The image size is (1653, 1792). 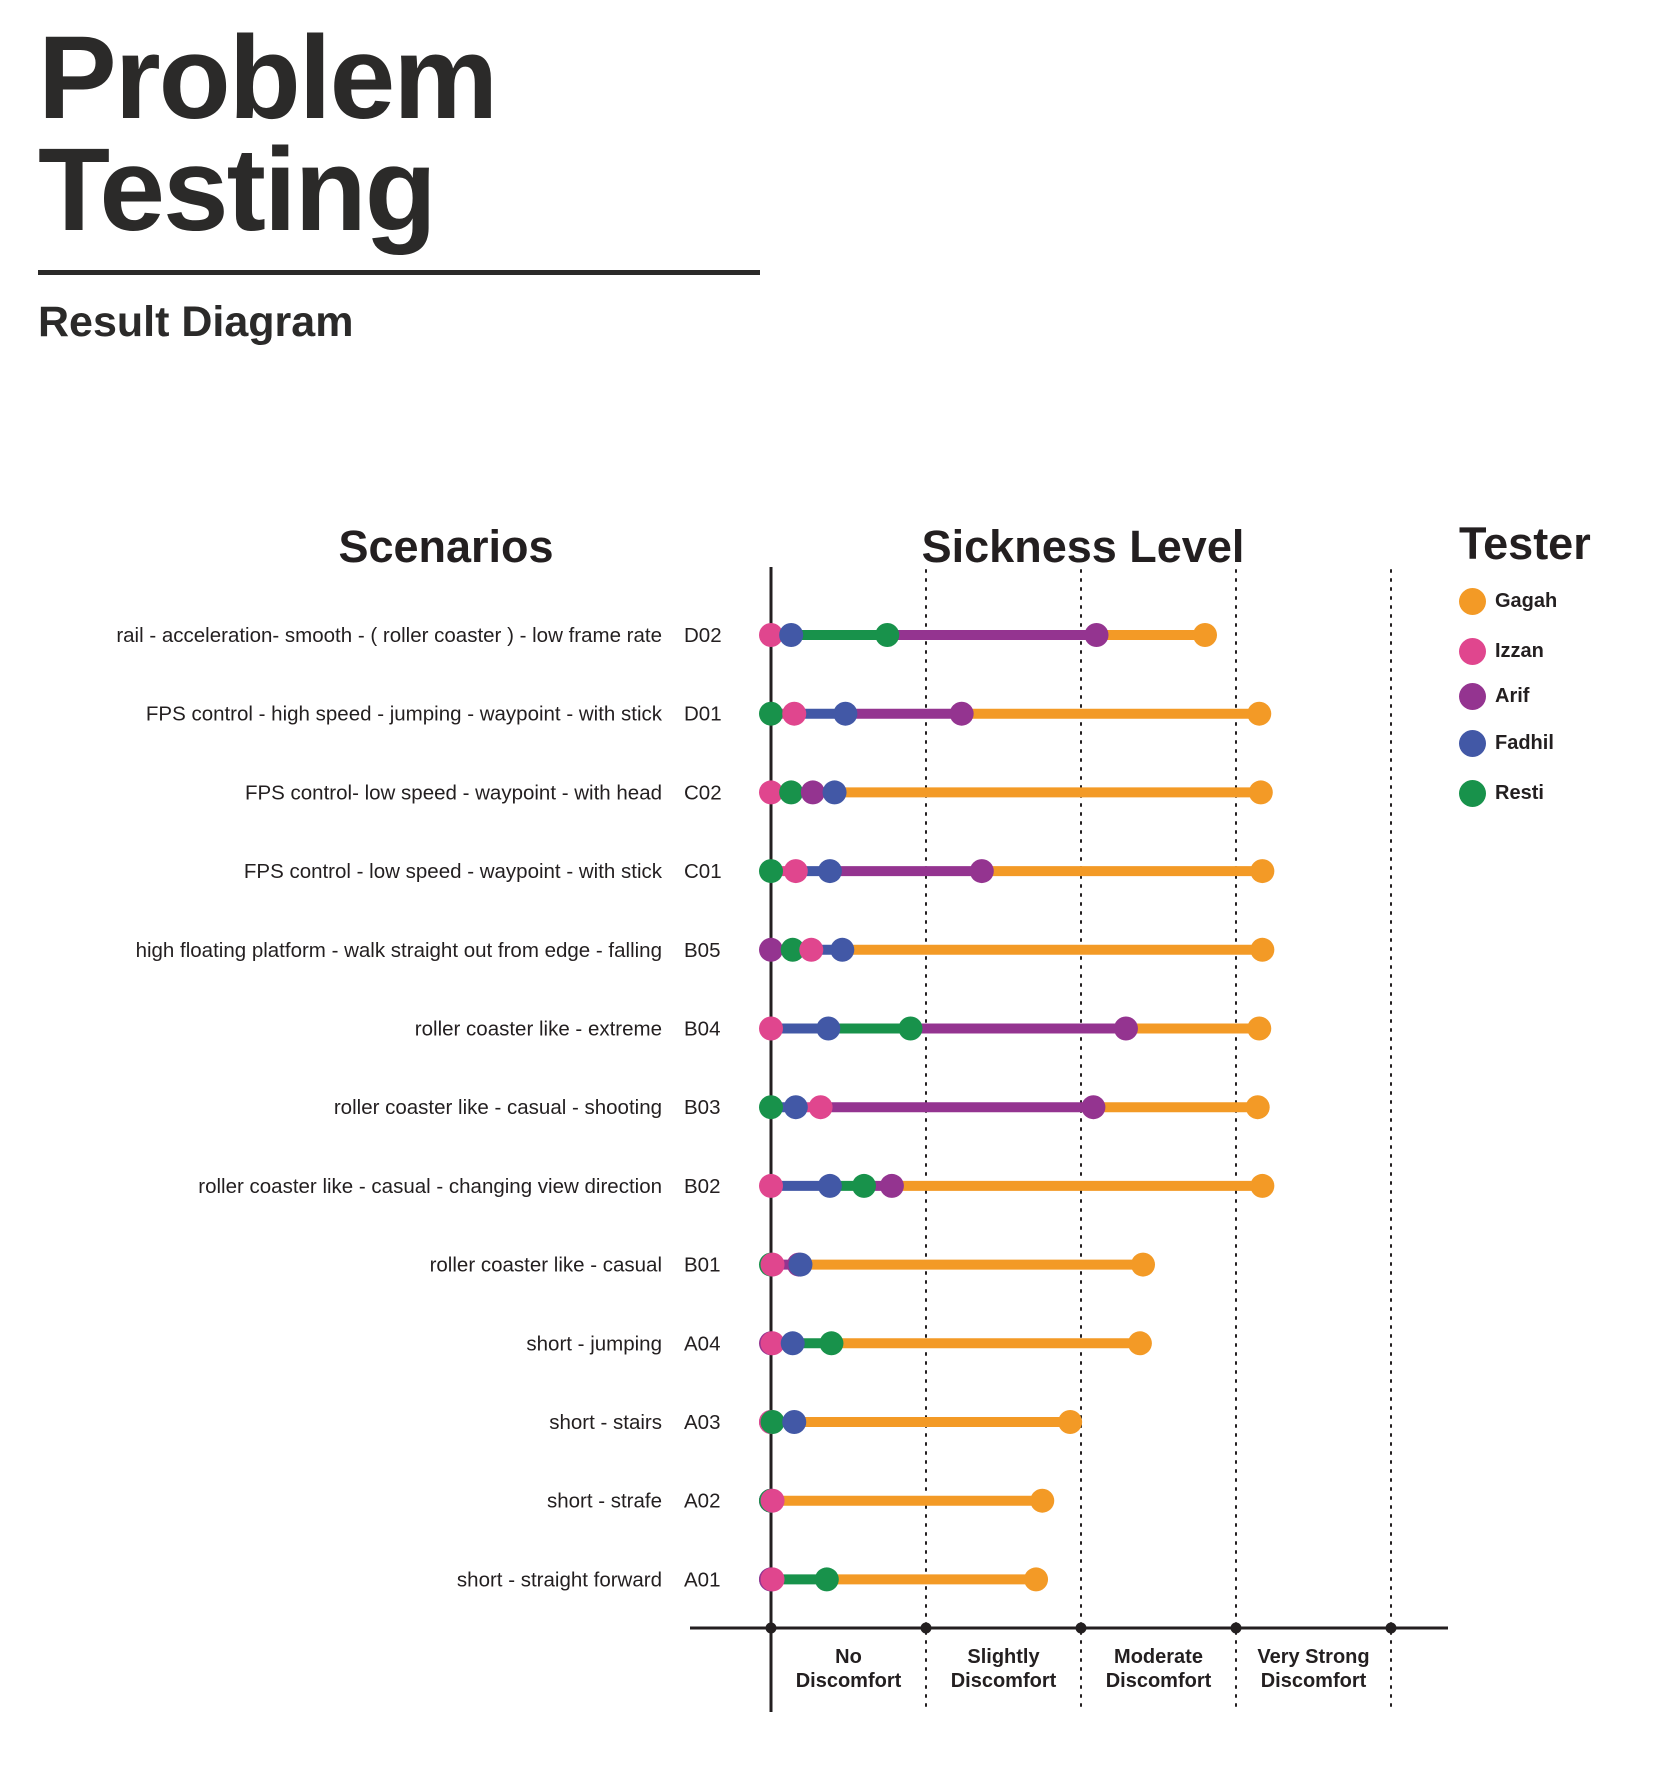 What do you see at coordinates (703, 871) in the screenshot?
I see `scenario-code: C01` at bounding box center [703, 871].